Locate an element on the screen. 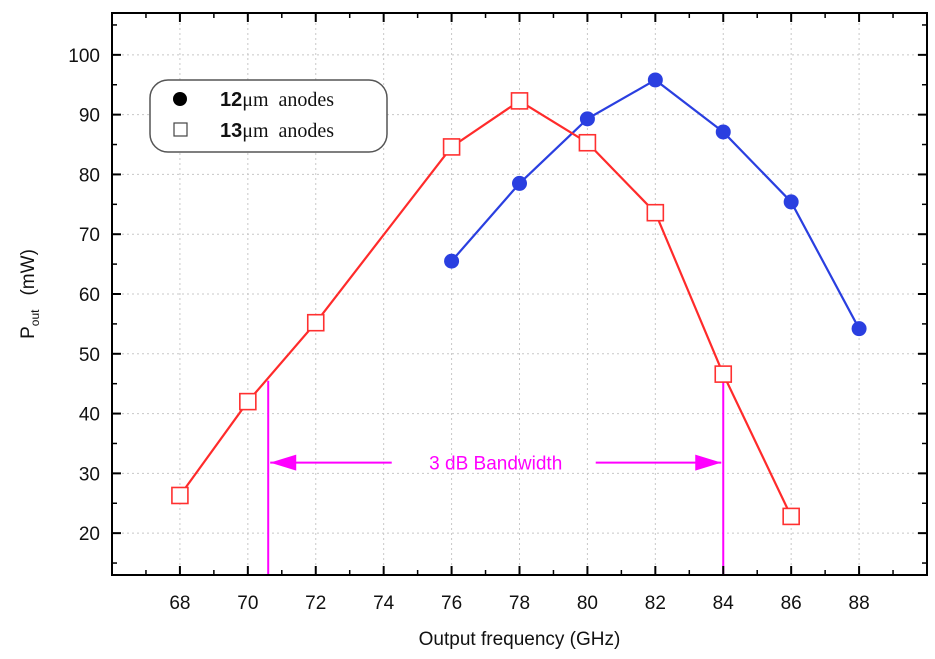 This screenshot has width=935, height=659. legend-12um-size: 12 is located at coordinates (231, 100).